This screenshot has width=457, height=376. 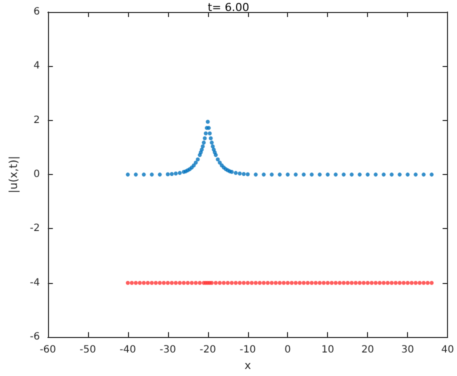 What do you see at coordinates (407, 350) in the screenshot?
I see `x-tick-label: 30` at bounding box center [407, 350].